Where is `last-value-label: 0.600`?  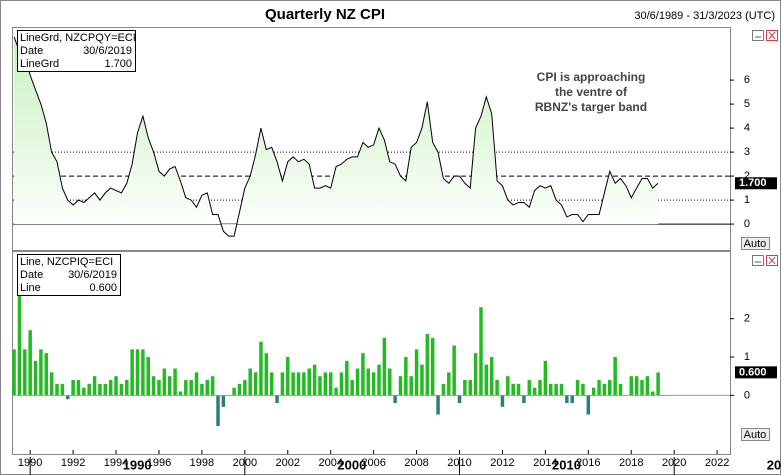 last-value-label: 0.600 is located at coordinates (753, 372).